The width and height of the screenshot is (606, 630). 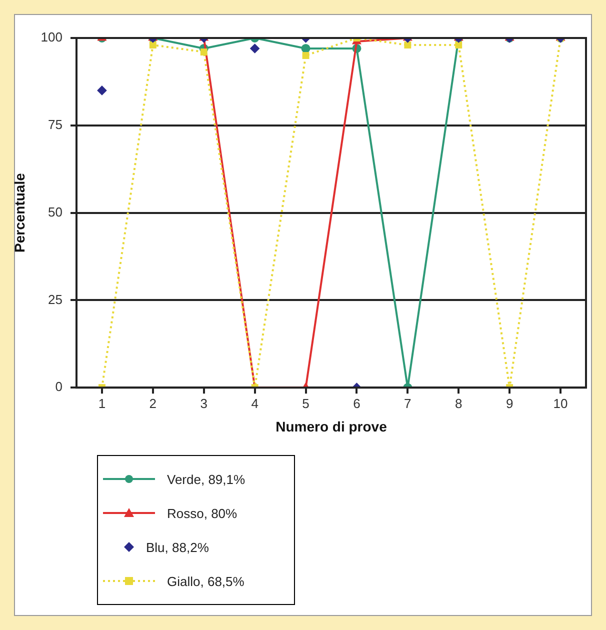 What do you see at coordinates (55, 212) in the screenshot?
I see `y-tick-label: 50` at bounding box center [55, 212].